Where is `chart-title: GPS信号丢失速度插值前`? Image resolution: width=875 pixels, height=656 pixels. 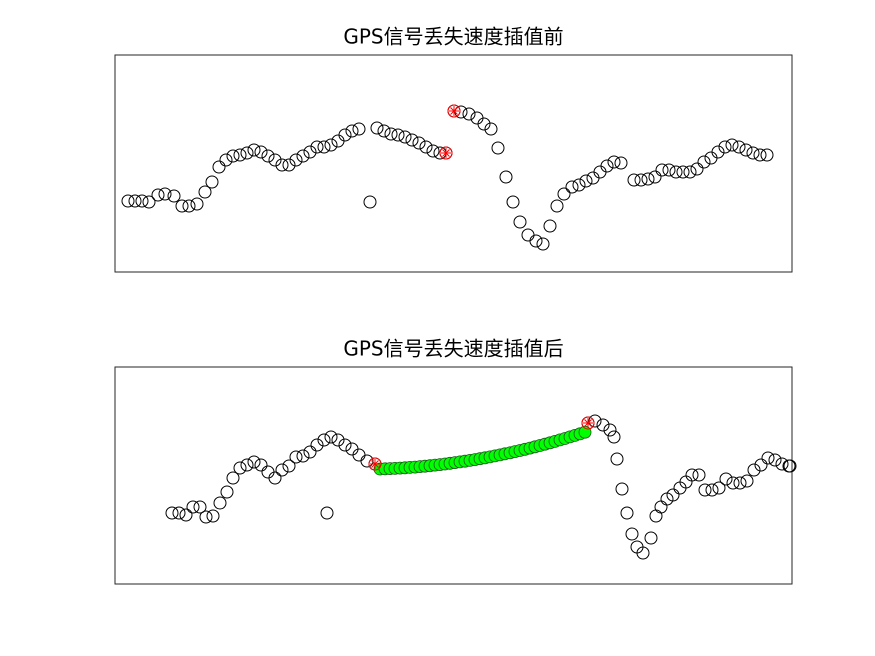
chart-title: GPS信号丢失速度插值前 is located at coordinates (453, 37).